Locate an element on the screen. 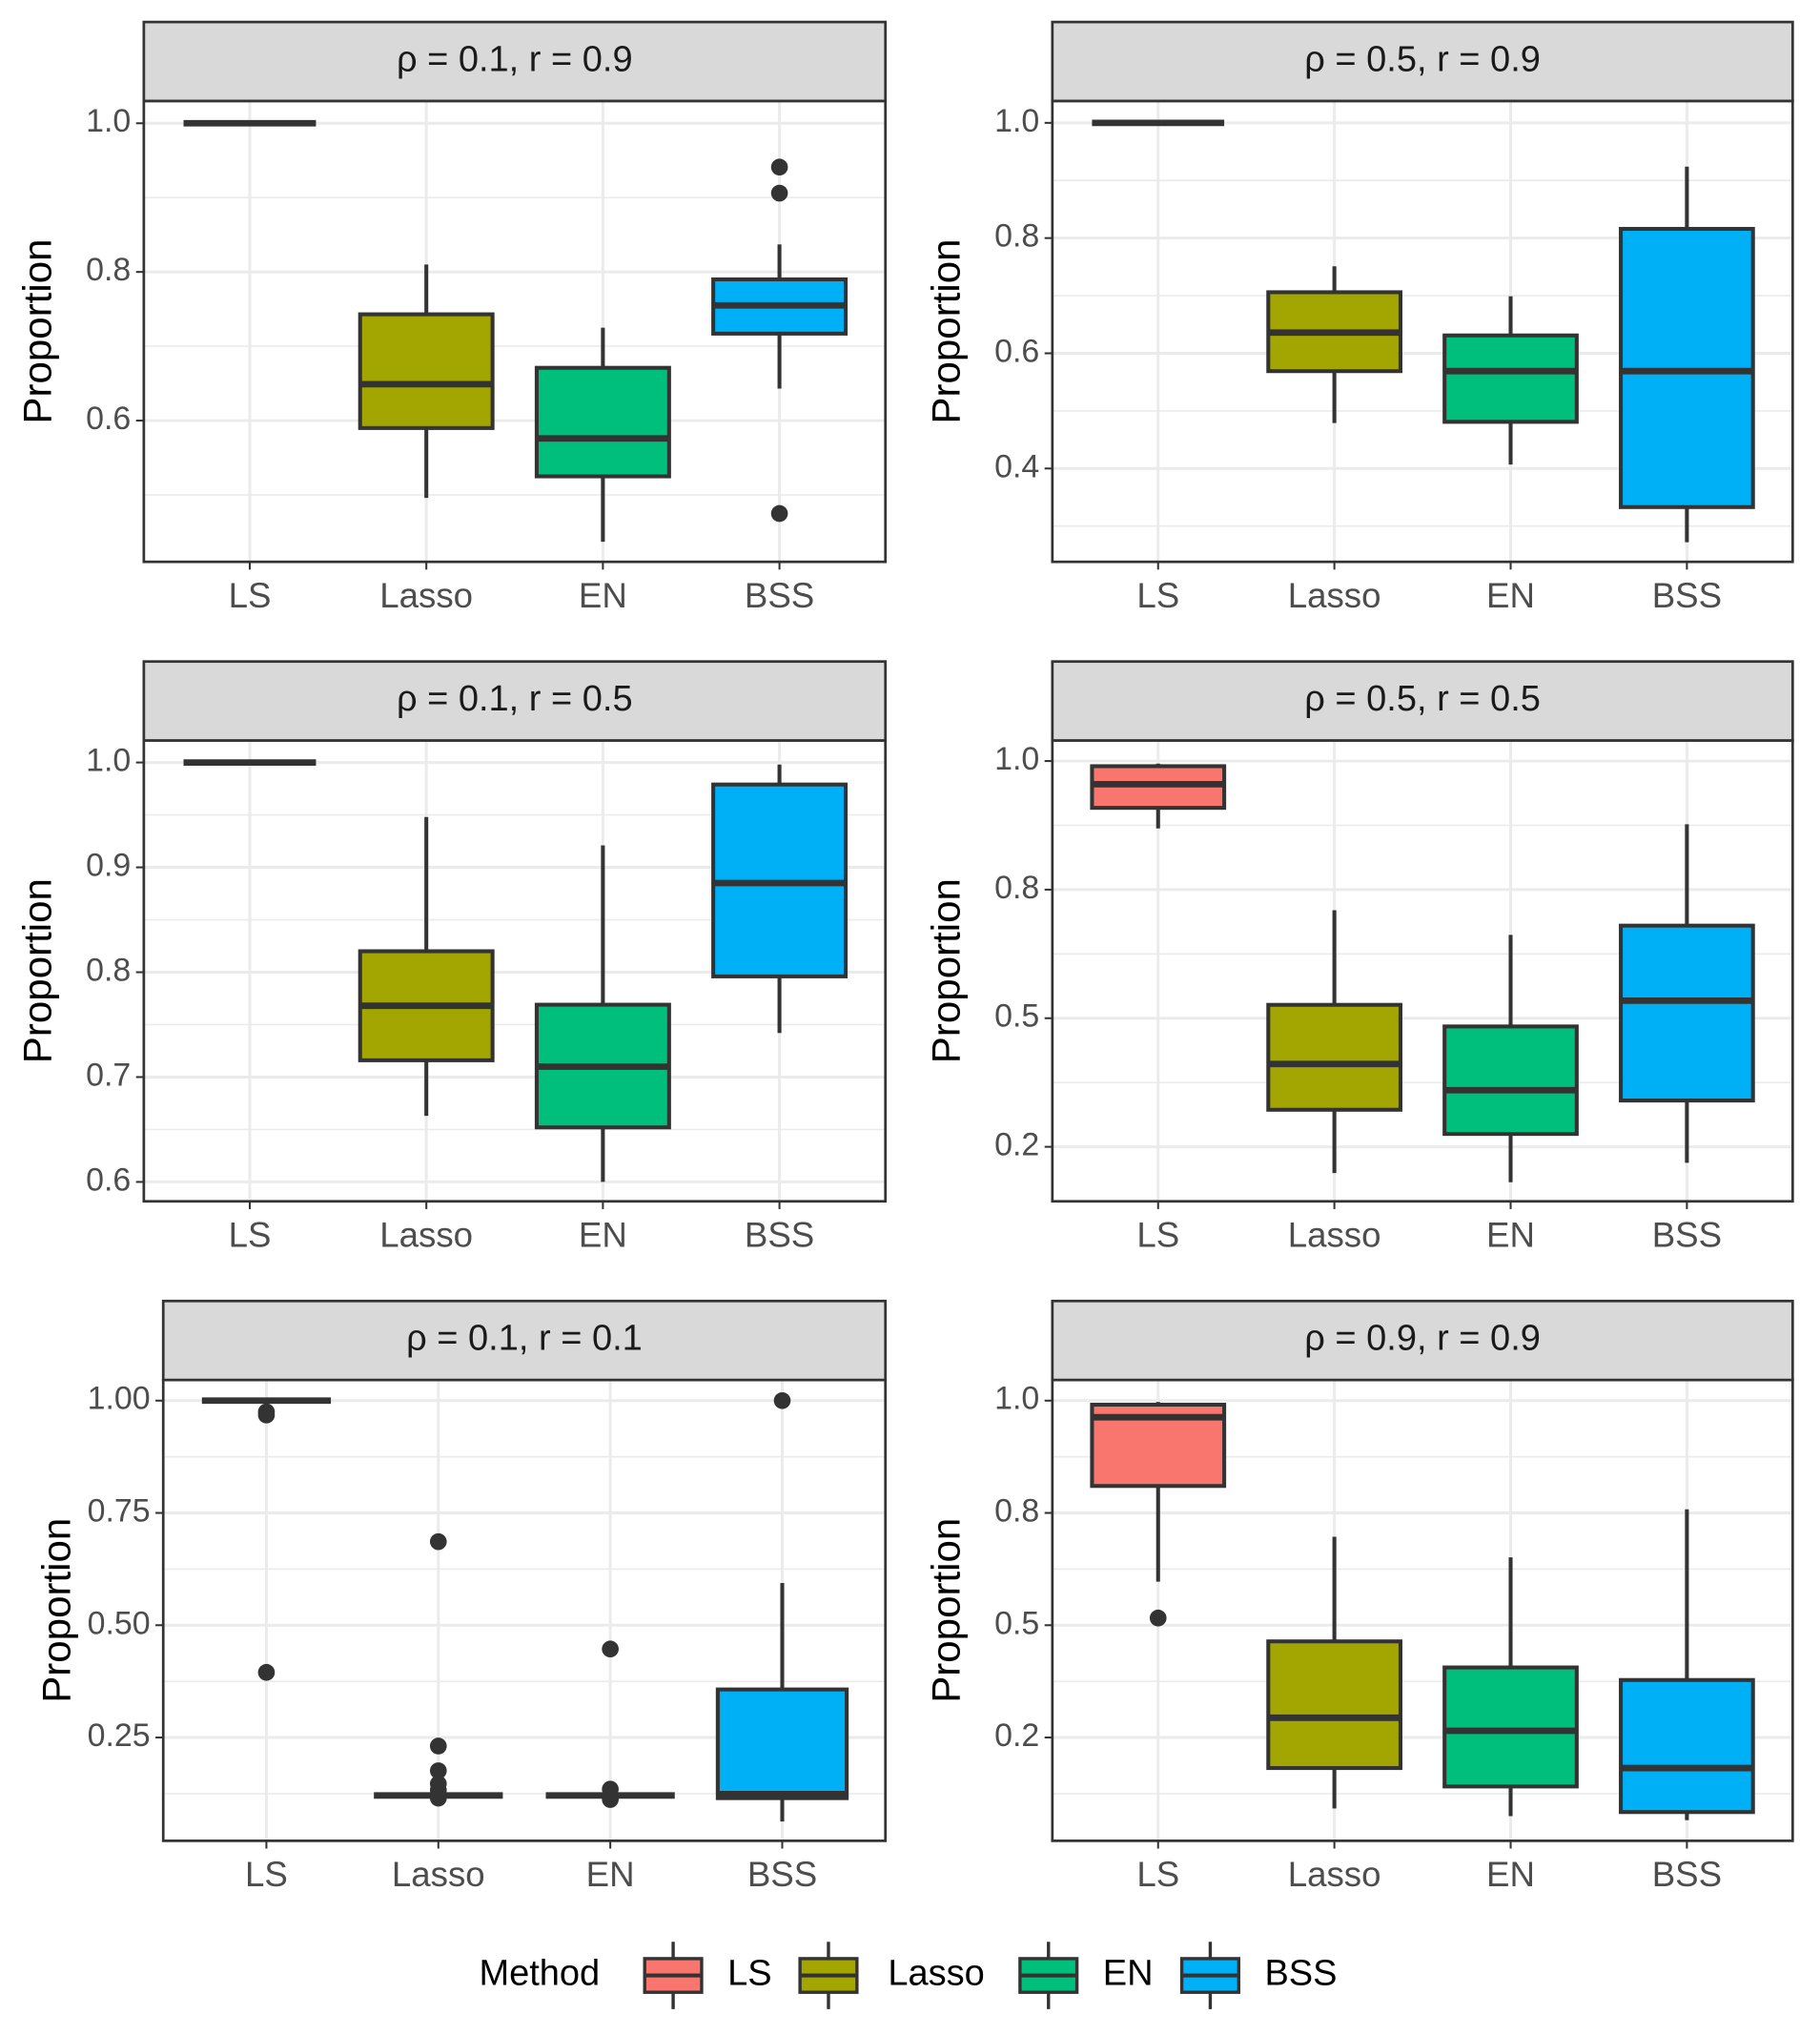  strip-title: ρ = 0.9, r = 0.9 is located at coordinates (1422, 1339).